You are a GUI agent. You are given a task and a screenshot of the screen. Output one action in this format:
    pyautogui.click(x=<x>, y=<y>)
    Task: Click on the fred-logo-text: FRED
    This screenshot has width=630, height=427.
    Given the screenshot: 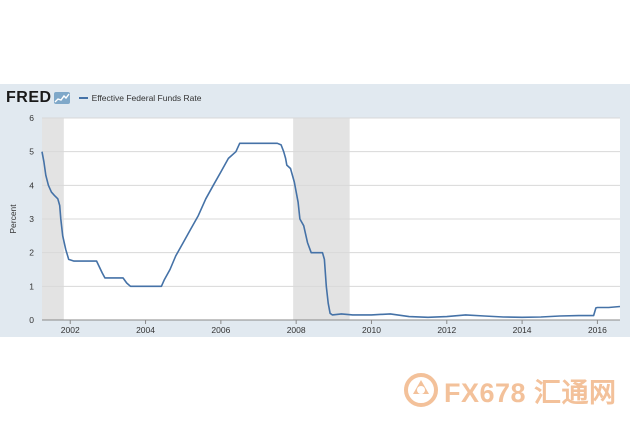 What is the action you would take?
    pyautogui.click(x=29, y=97)
    